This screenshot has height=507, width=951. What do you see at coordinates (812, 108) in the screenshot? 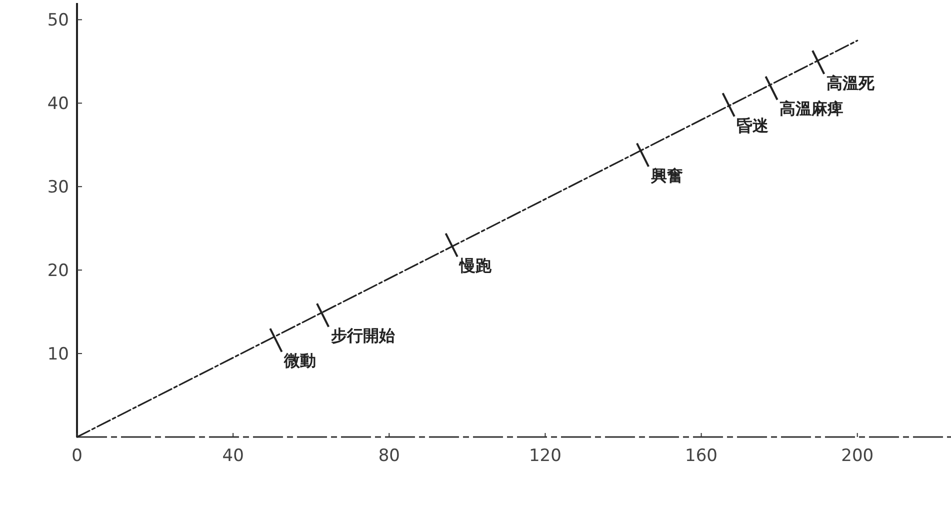
I see `annotation: 高溫麻痺` at bounding box center [812, 108].